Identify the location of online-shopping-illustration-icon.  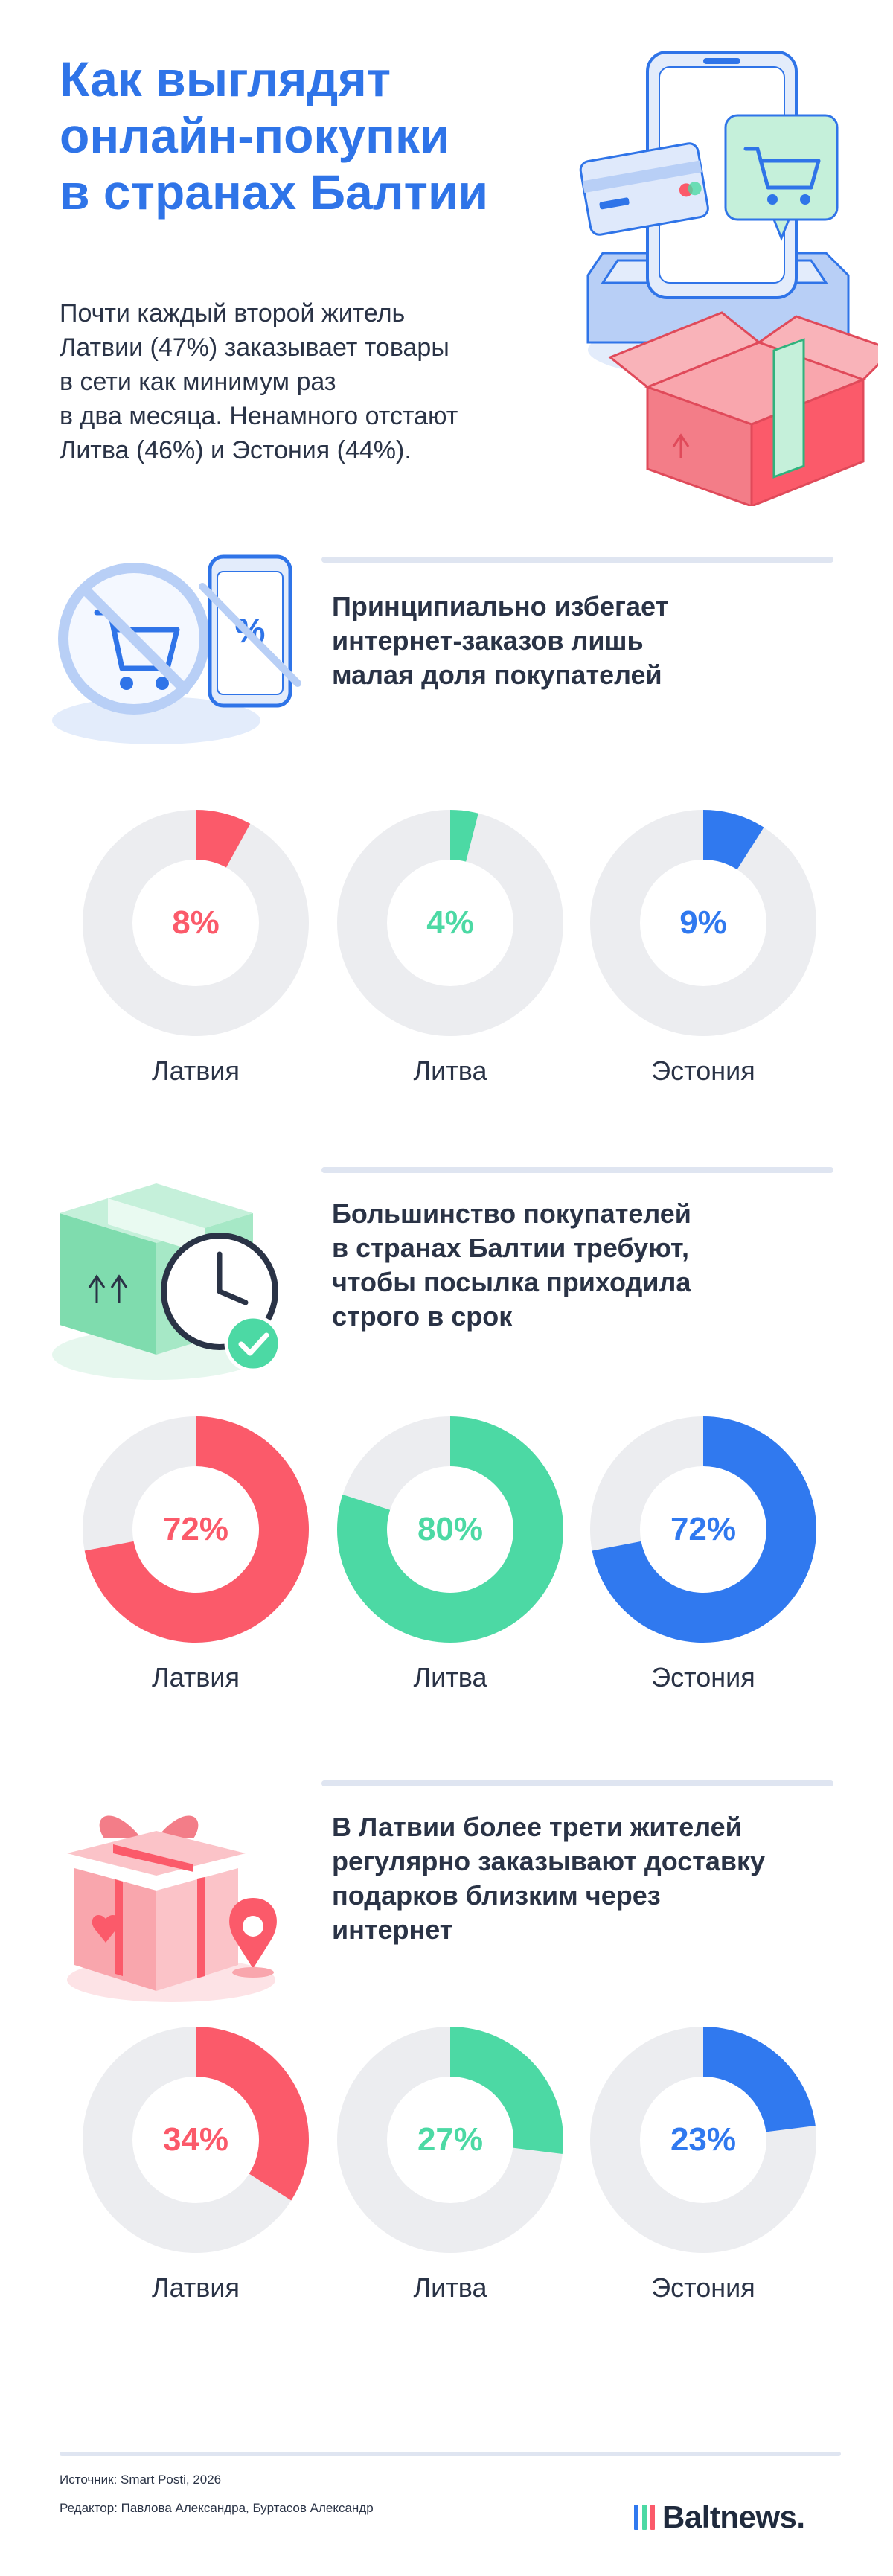
(728, 278).